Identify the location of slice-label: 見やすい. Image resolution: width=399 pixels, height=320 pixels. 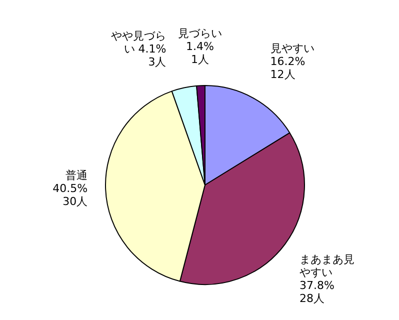
(292, 48).